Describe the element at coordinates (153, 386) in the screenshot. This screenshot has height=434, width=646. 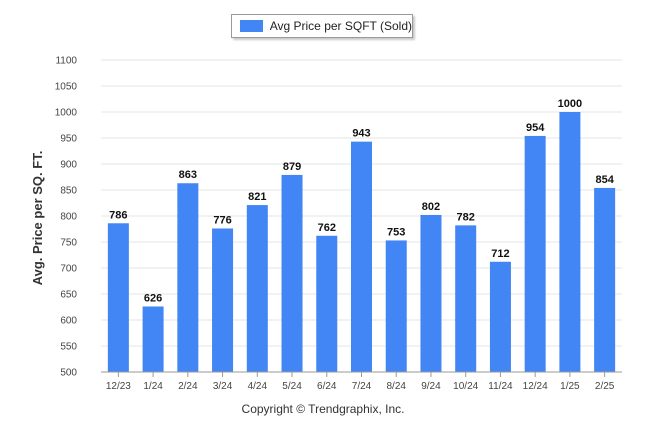
I see `x-tick-label: 1/24` at that location.